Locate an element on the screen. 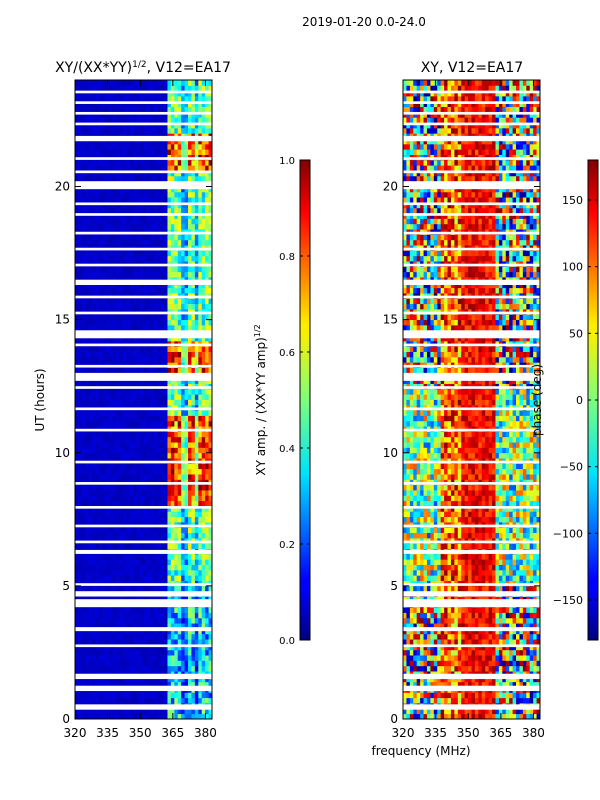  flagged-interval is located at coordinates (143, 345).